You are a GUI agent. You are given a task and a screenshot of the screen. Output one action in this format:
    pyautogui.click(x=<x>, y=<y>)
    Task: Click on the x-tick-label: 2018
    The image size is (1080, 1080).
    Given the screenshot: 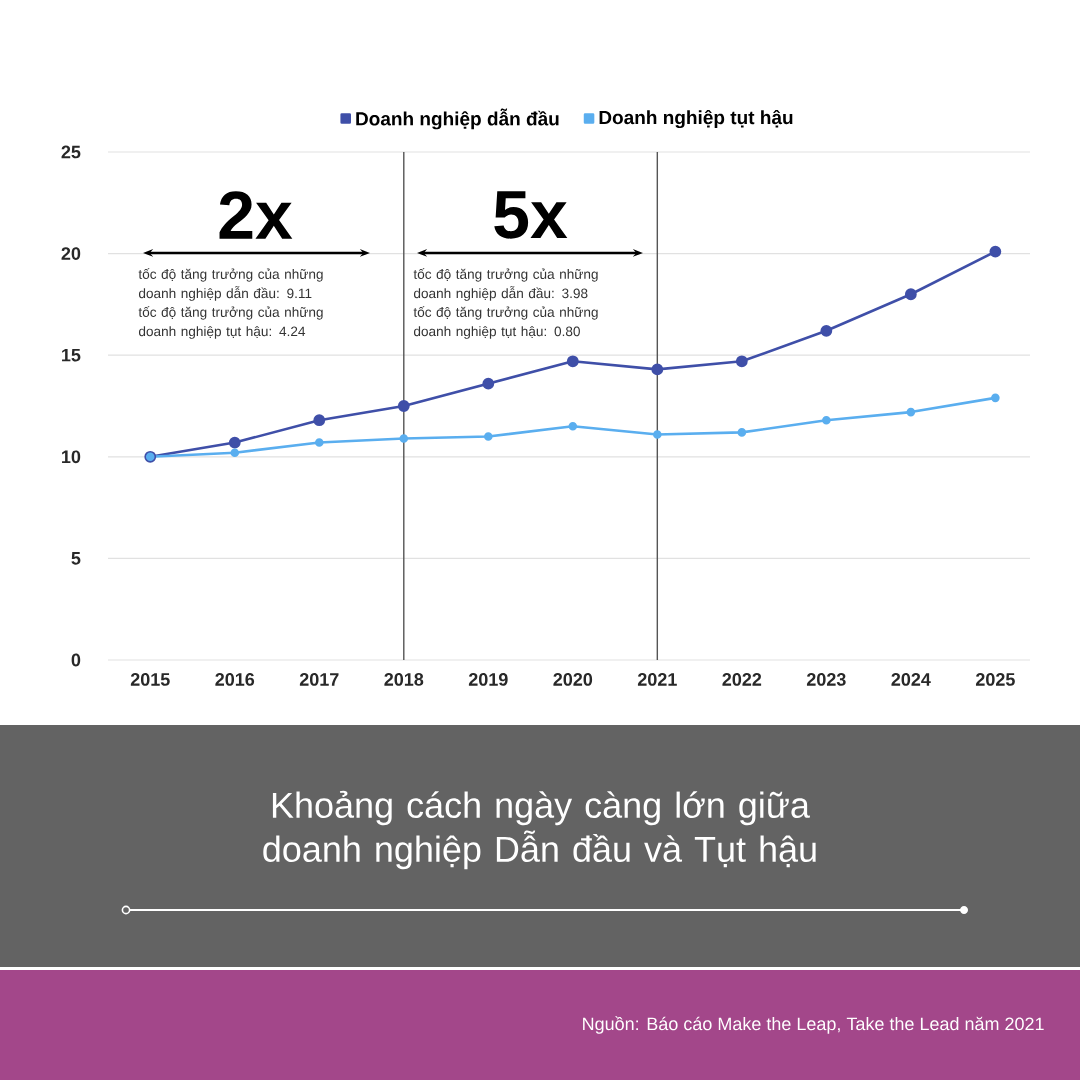 What is the action you would take?
    pyautogui.click(x=404, y=679)
    